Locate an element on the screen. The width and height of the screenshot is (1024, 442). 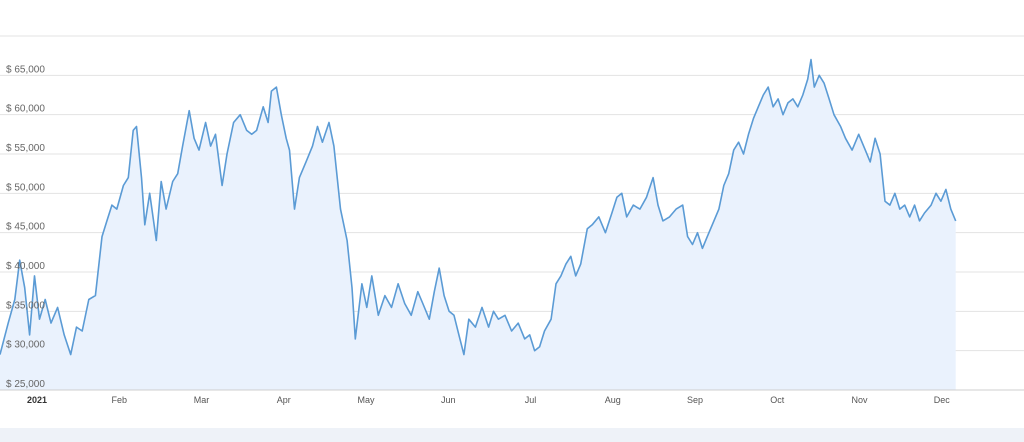
y-tick-label: $ 30,000 is located at coordinates (25, 345).